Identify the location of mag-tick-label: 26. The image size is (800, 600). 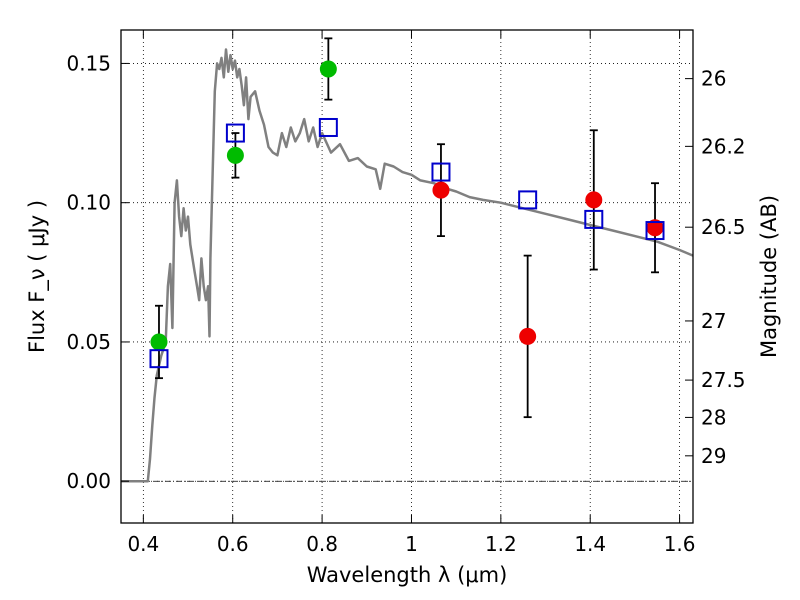
(713, 79).